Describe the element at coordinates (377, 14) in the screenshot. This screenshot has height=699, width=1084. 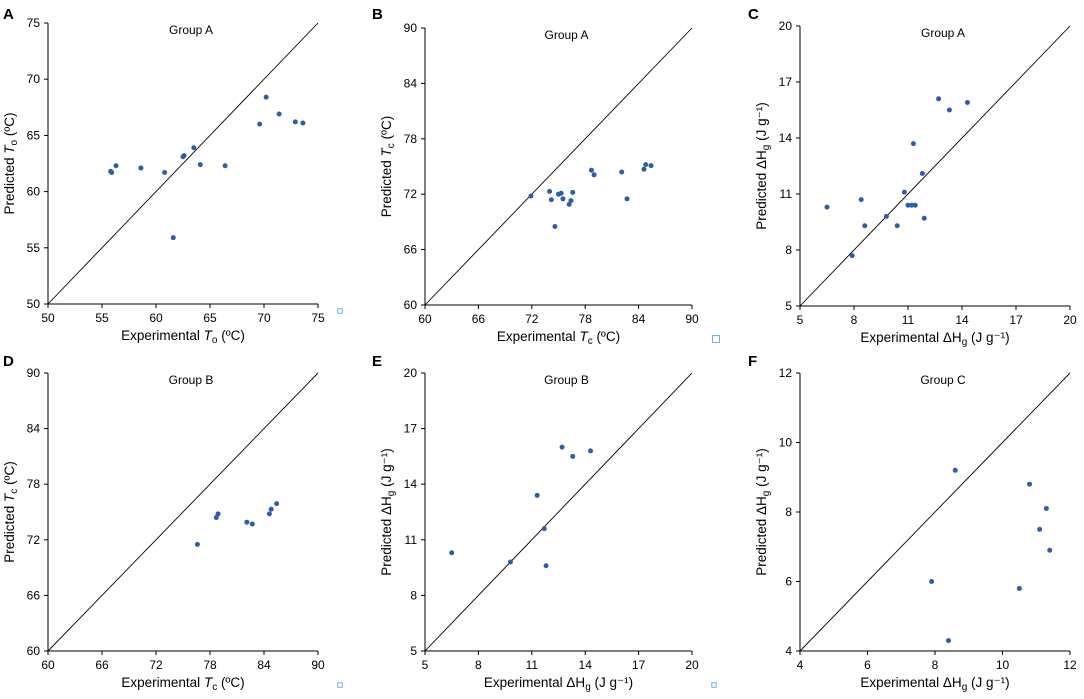
I see `panel-letter: B` at that location.